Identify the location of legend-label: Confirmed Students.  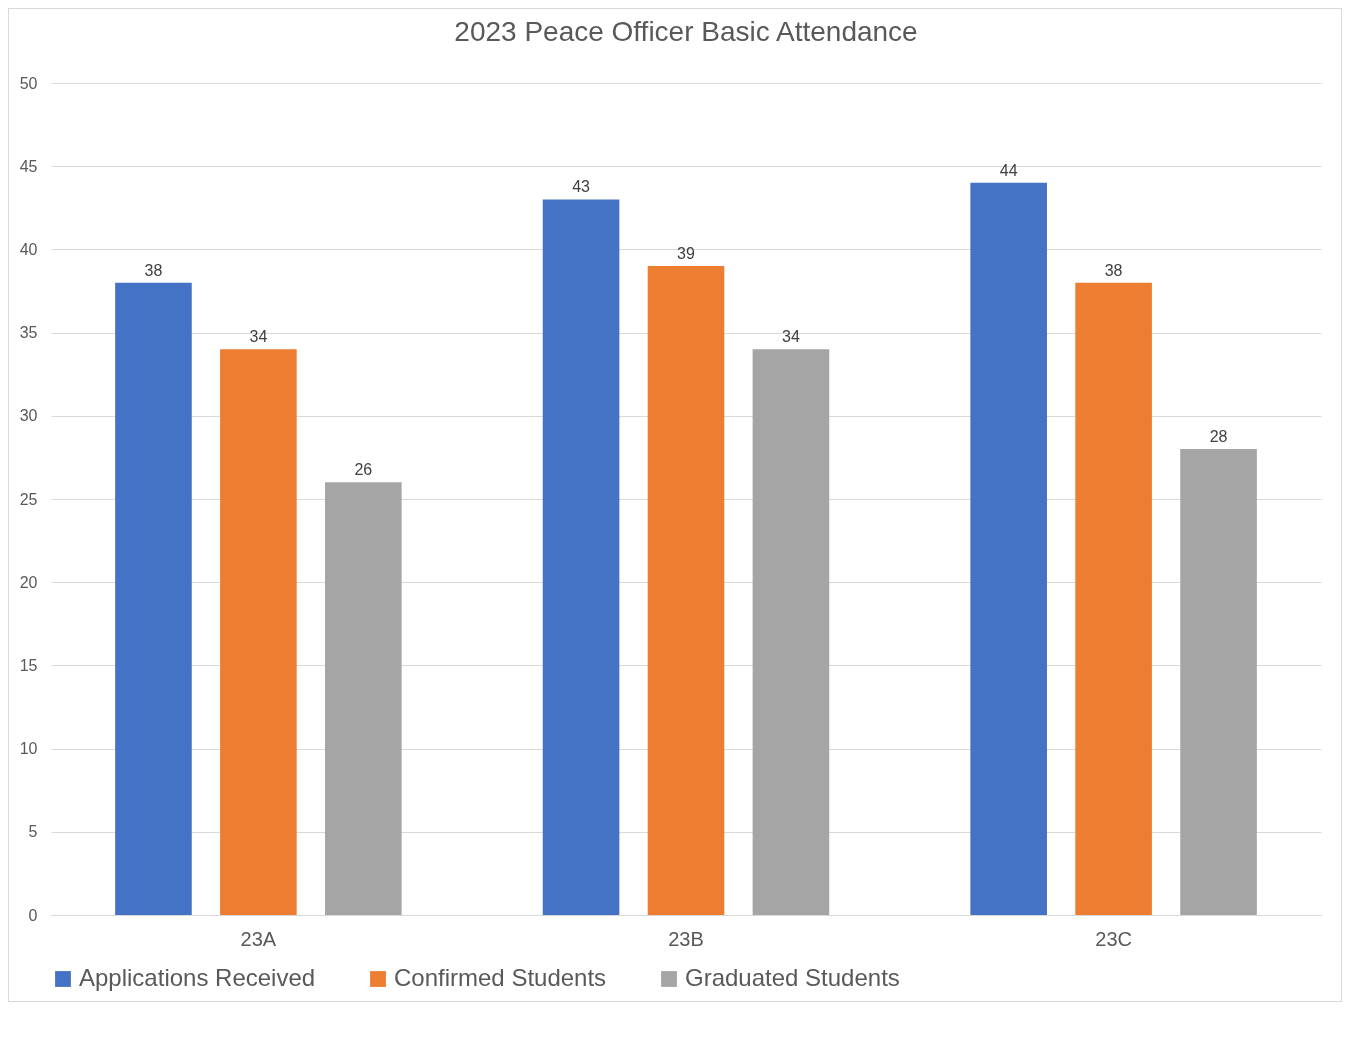
(500, 977).